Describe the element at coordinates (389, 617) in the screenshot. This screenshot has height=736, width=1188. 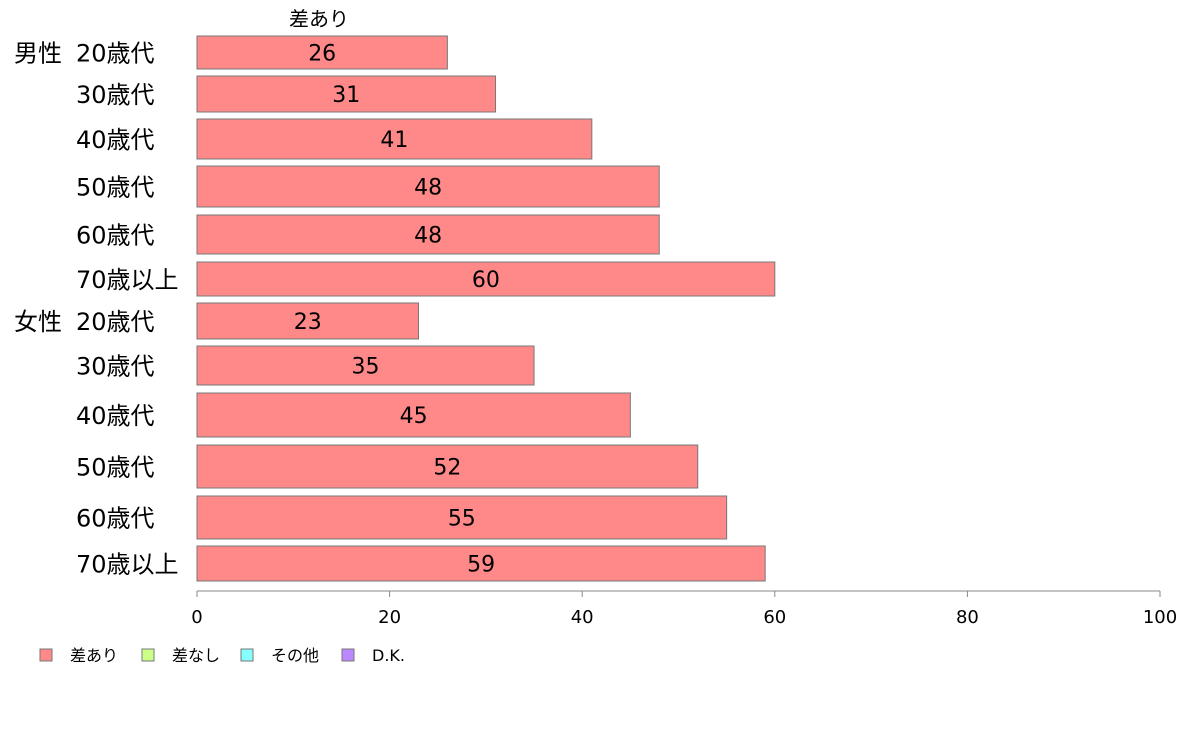
I see `axis-tick-label: 20` at that location.